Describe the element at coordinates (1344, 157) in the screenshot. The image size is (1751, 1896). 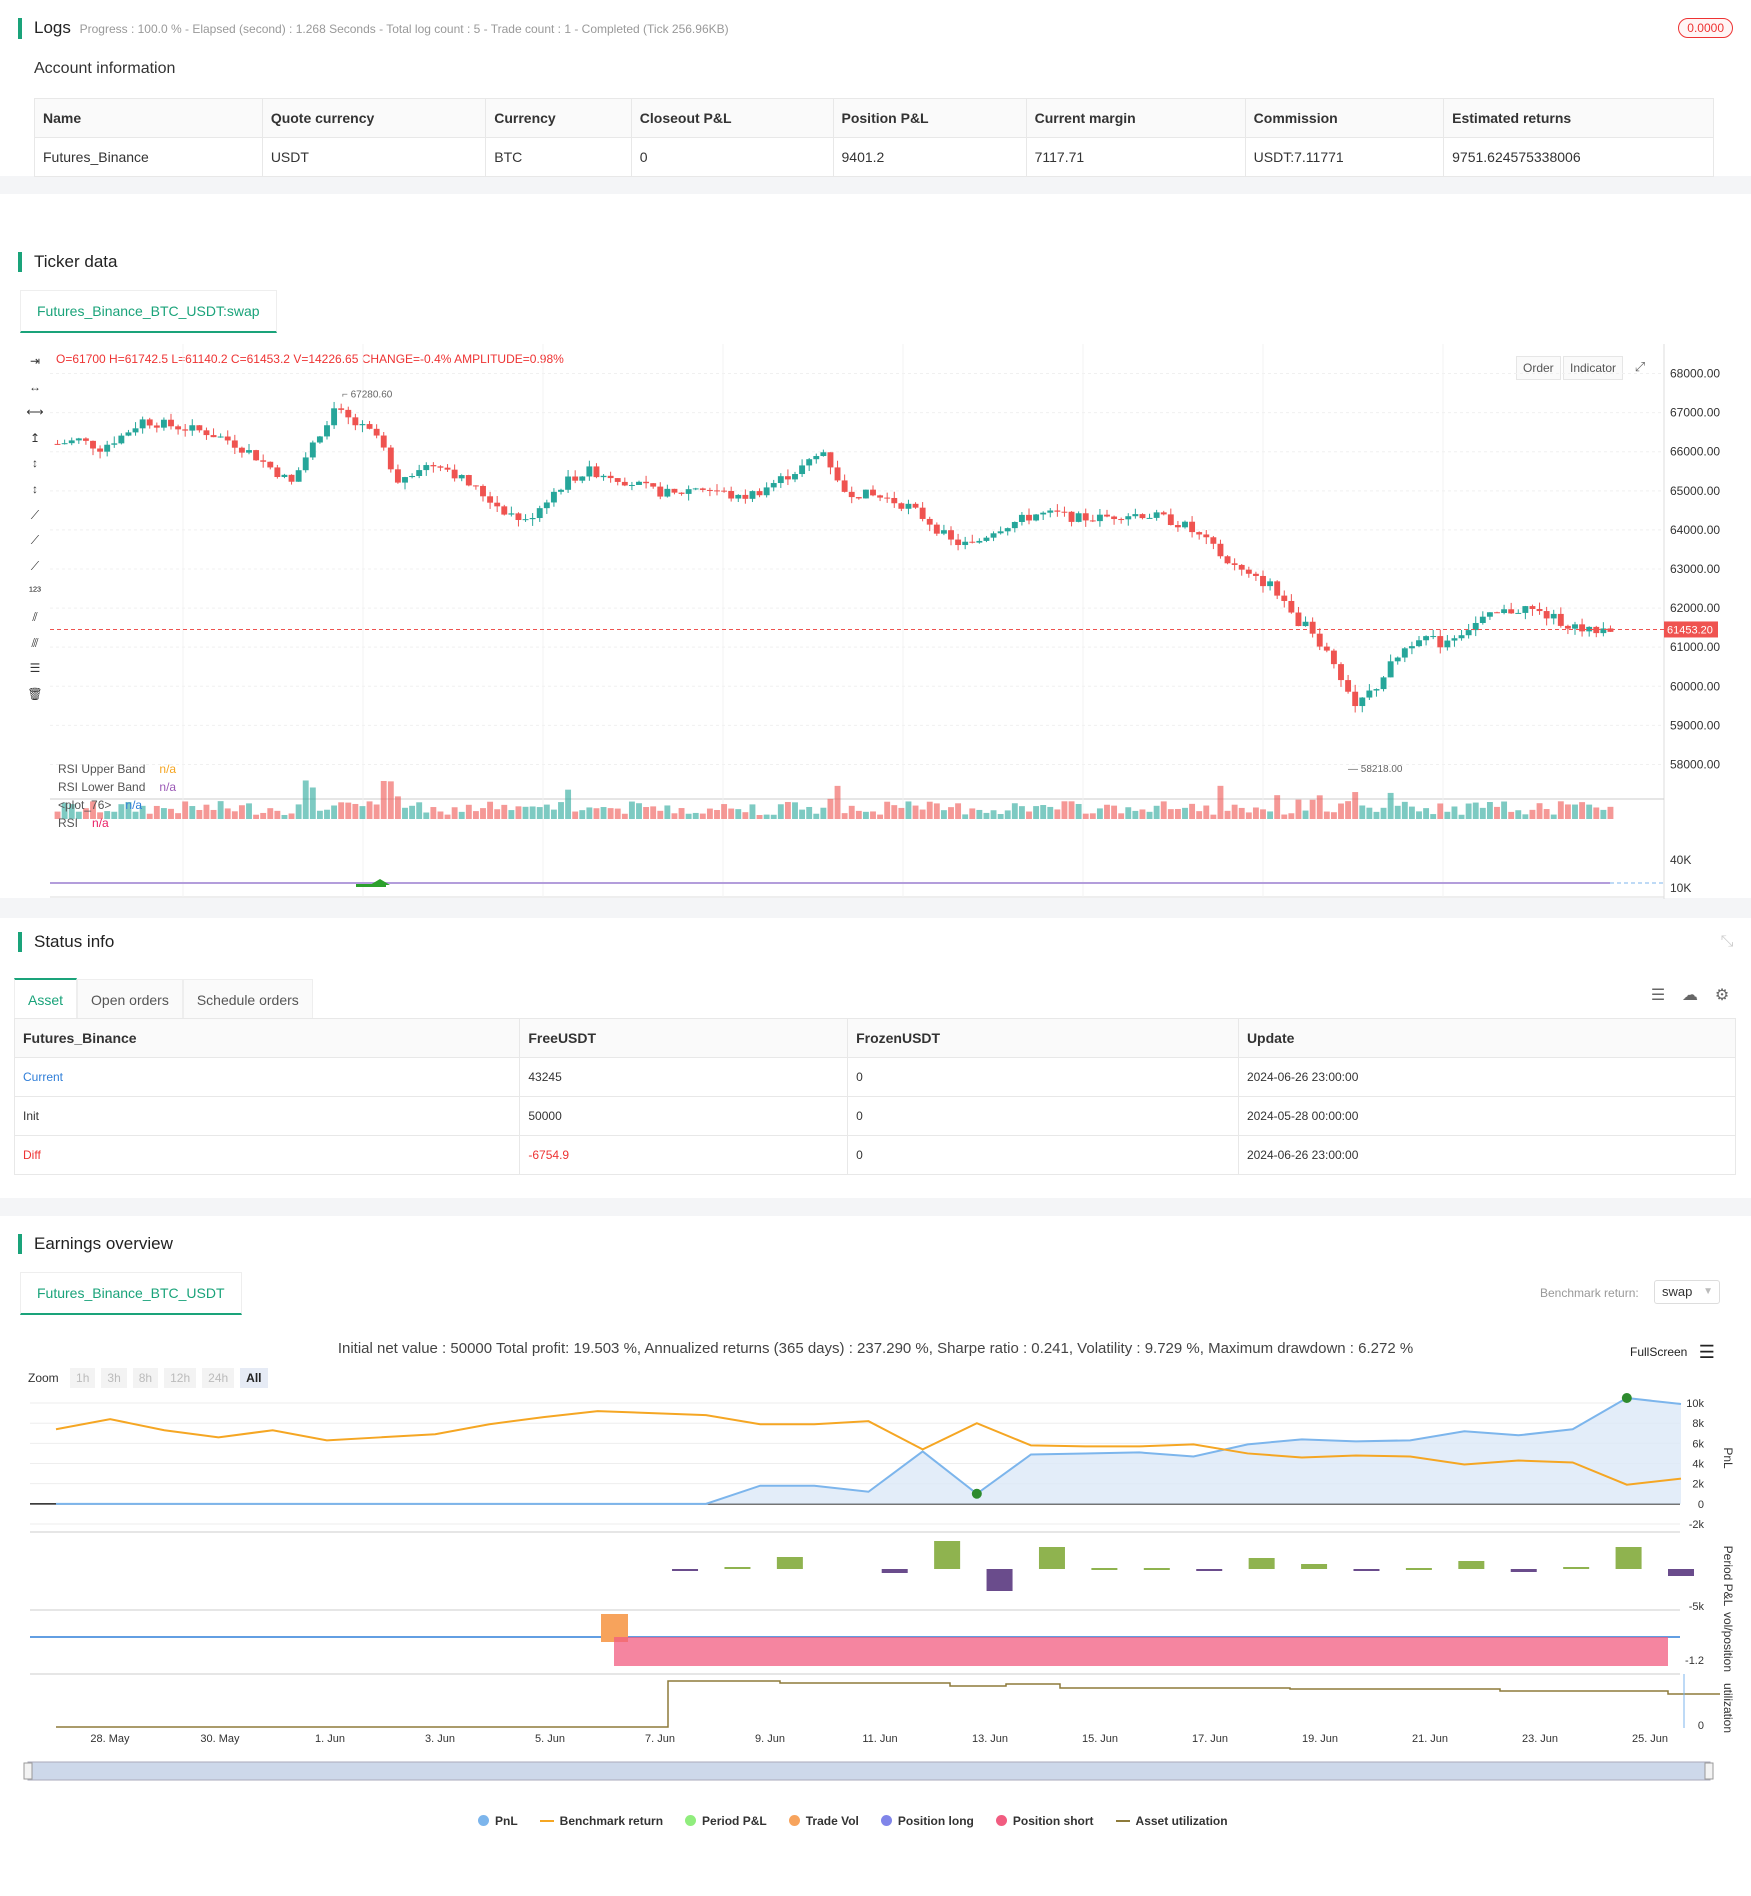
I see `table-cell: USDT:7.11771` at that location.